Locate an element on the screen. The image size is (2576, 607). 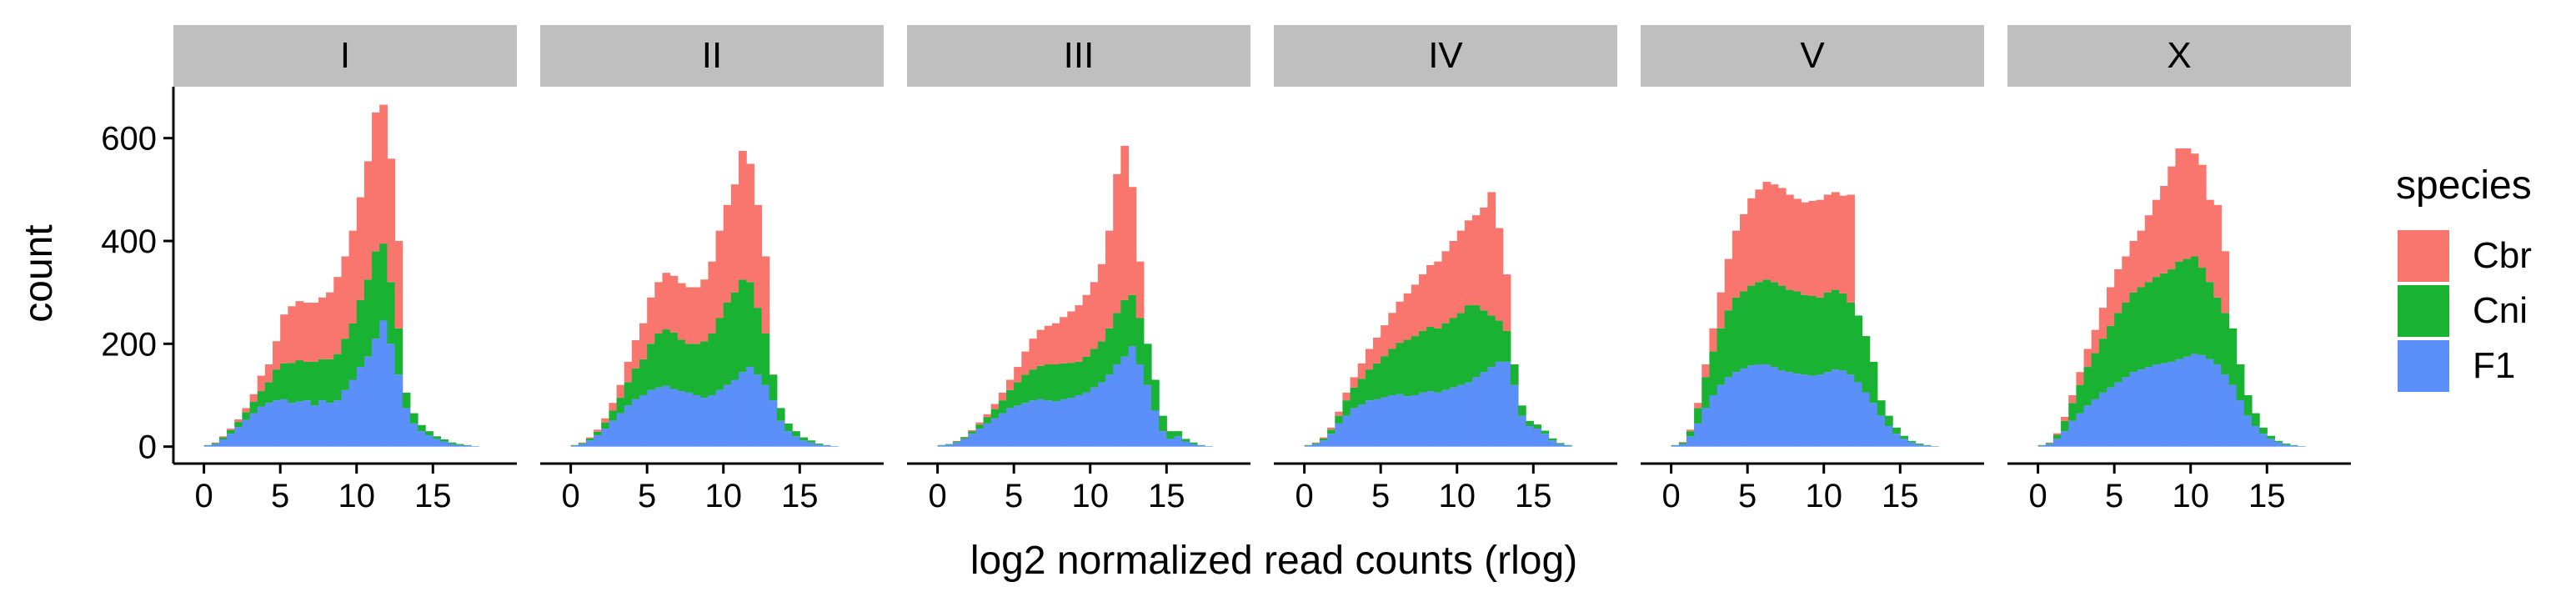
x-tick-label: 5 is located at coordinates (647, 496).